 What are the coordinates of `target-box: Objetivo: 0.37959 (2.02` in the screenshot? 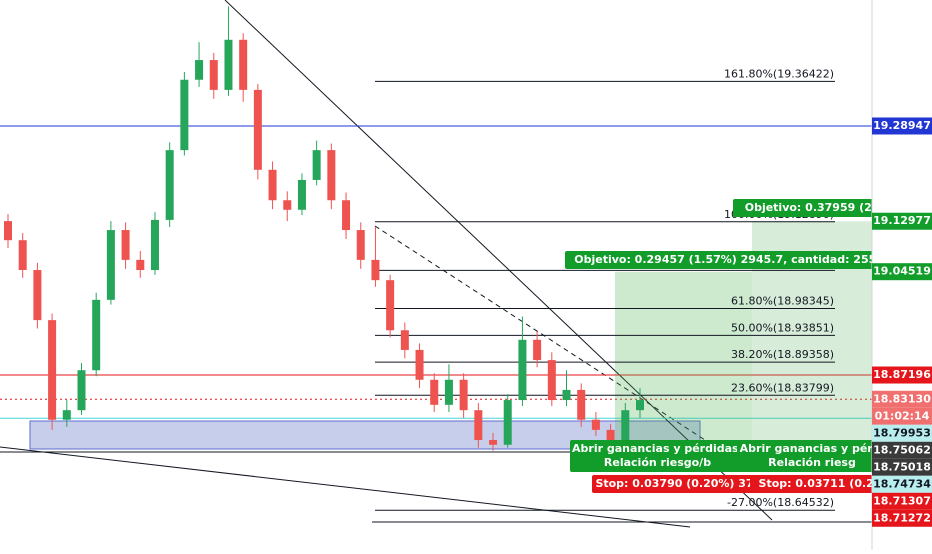 It's located at (812, 208).